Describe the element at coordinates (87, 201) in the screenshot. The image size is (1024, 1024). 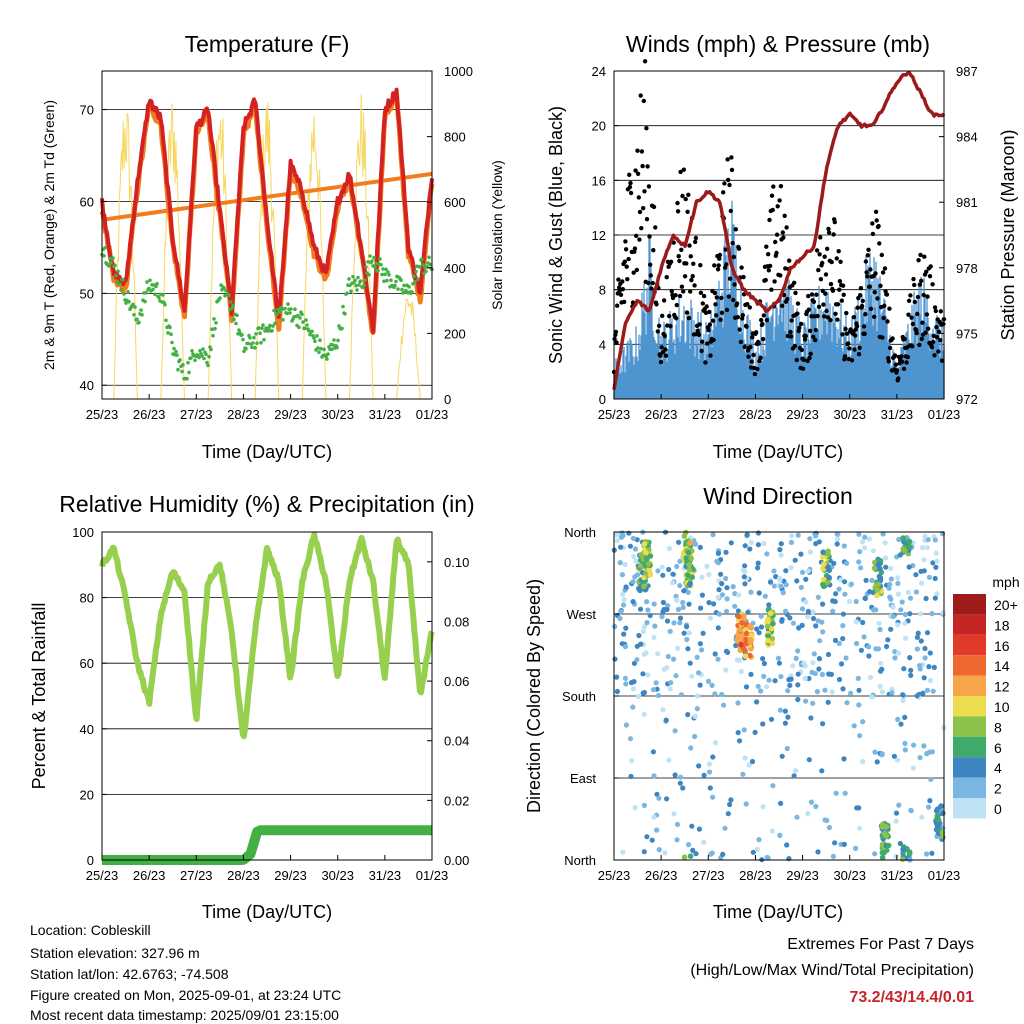
I see `y-tick-label: 60` at that location.